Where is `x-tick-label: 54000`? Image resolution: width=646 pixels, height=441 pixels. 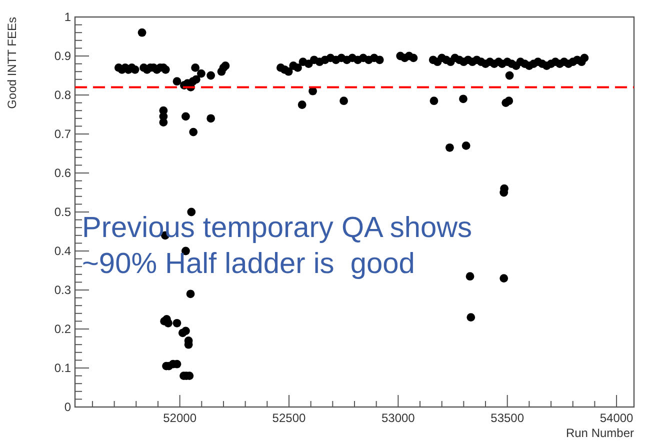
x-tick-label: 54000 is located at coordinates (617, 418).